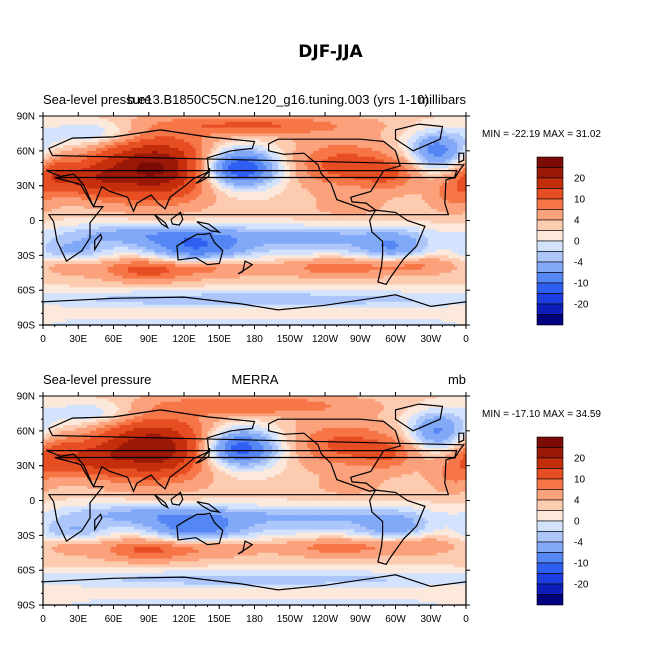 This screenshot has height=660, width=661. What do you see at coordinates (26, 536) in the screenshot?
I see `y-tick-label: 30S` at bounding box center [26, 536].